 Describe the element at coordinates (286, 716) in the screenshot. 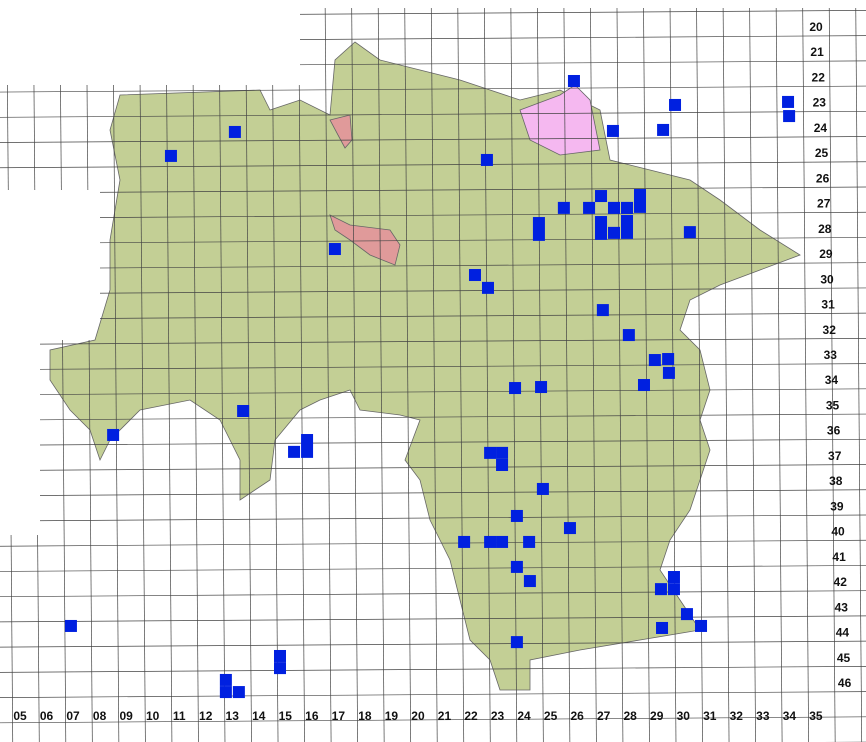

I see `column-label: 15` at that location.